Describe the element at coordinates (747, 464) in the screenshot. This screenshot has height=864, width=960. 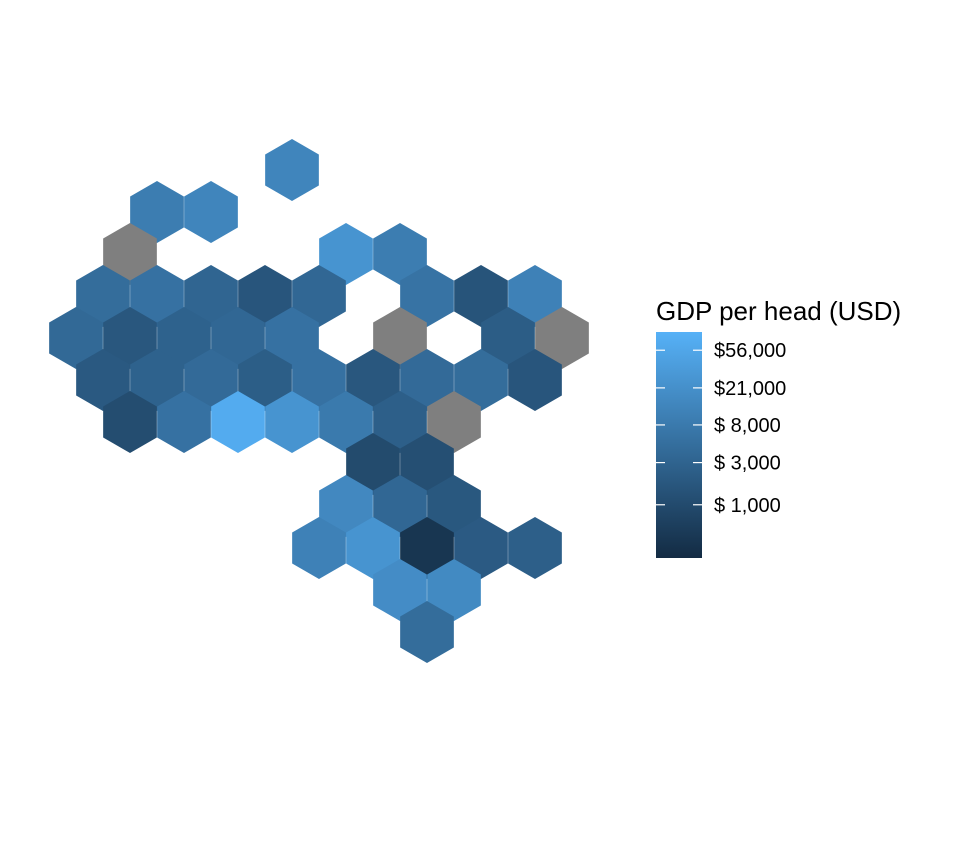
I see `legend-tick-label: $ 3,000` at that location.